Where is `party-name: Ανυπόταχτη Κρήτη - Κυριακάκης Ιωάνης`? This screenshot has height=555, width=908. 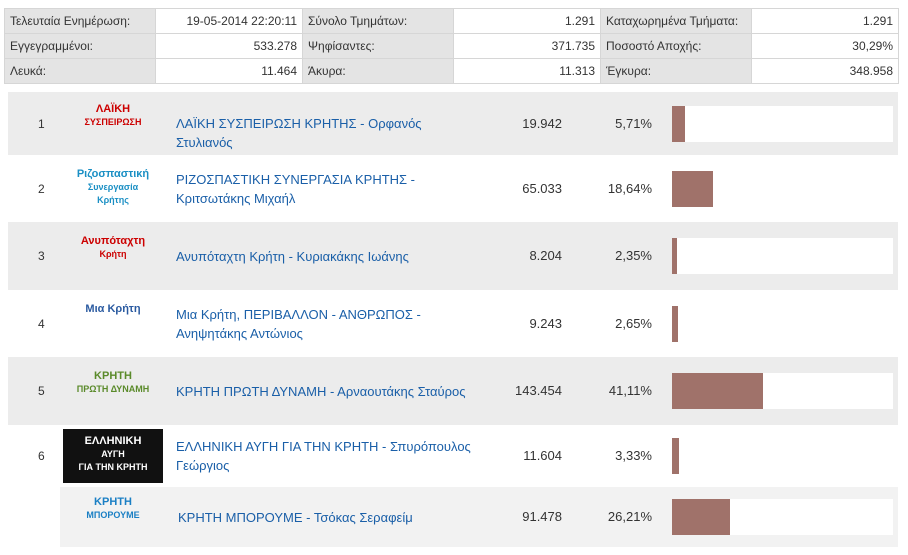 party-name: Ανυπόταχτη Κρήτη - Κυριακάκης Ιωάνης is located at coordinates (292, 256).